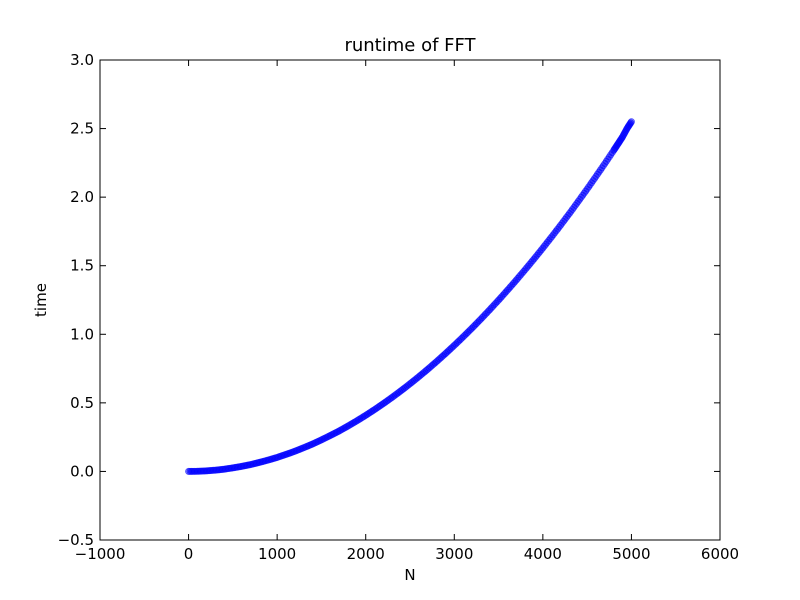 This screenshot has width=800, height=600. Describe the element at coordinates (189, 554) in the screenshot. I see `x-tick-label: 0` at that location.